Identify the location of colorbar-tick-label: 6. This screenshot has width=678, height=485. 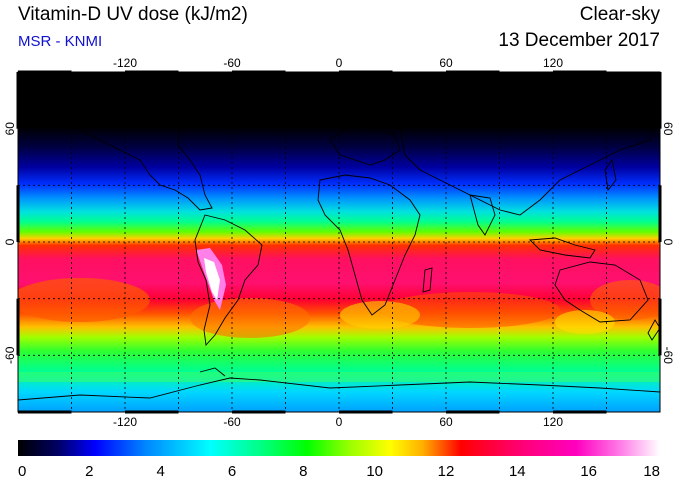
(232, 471).